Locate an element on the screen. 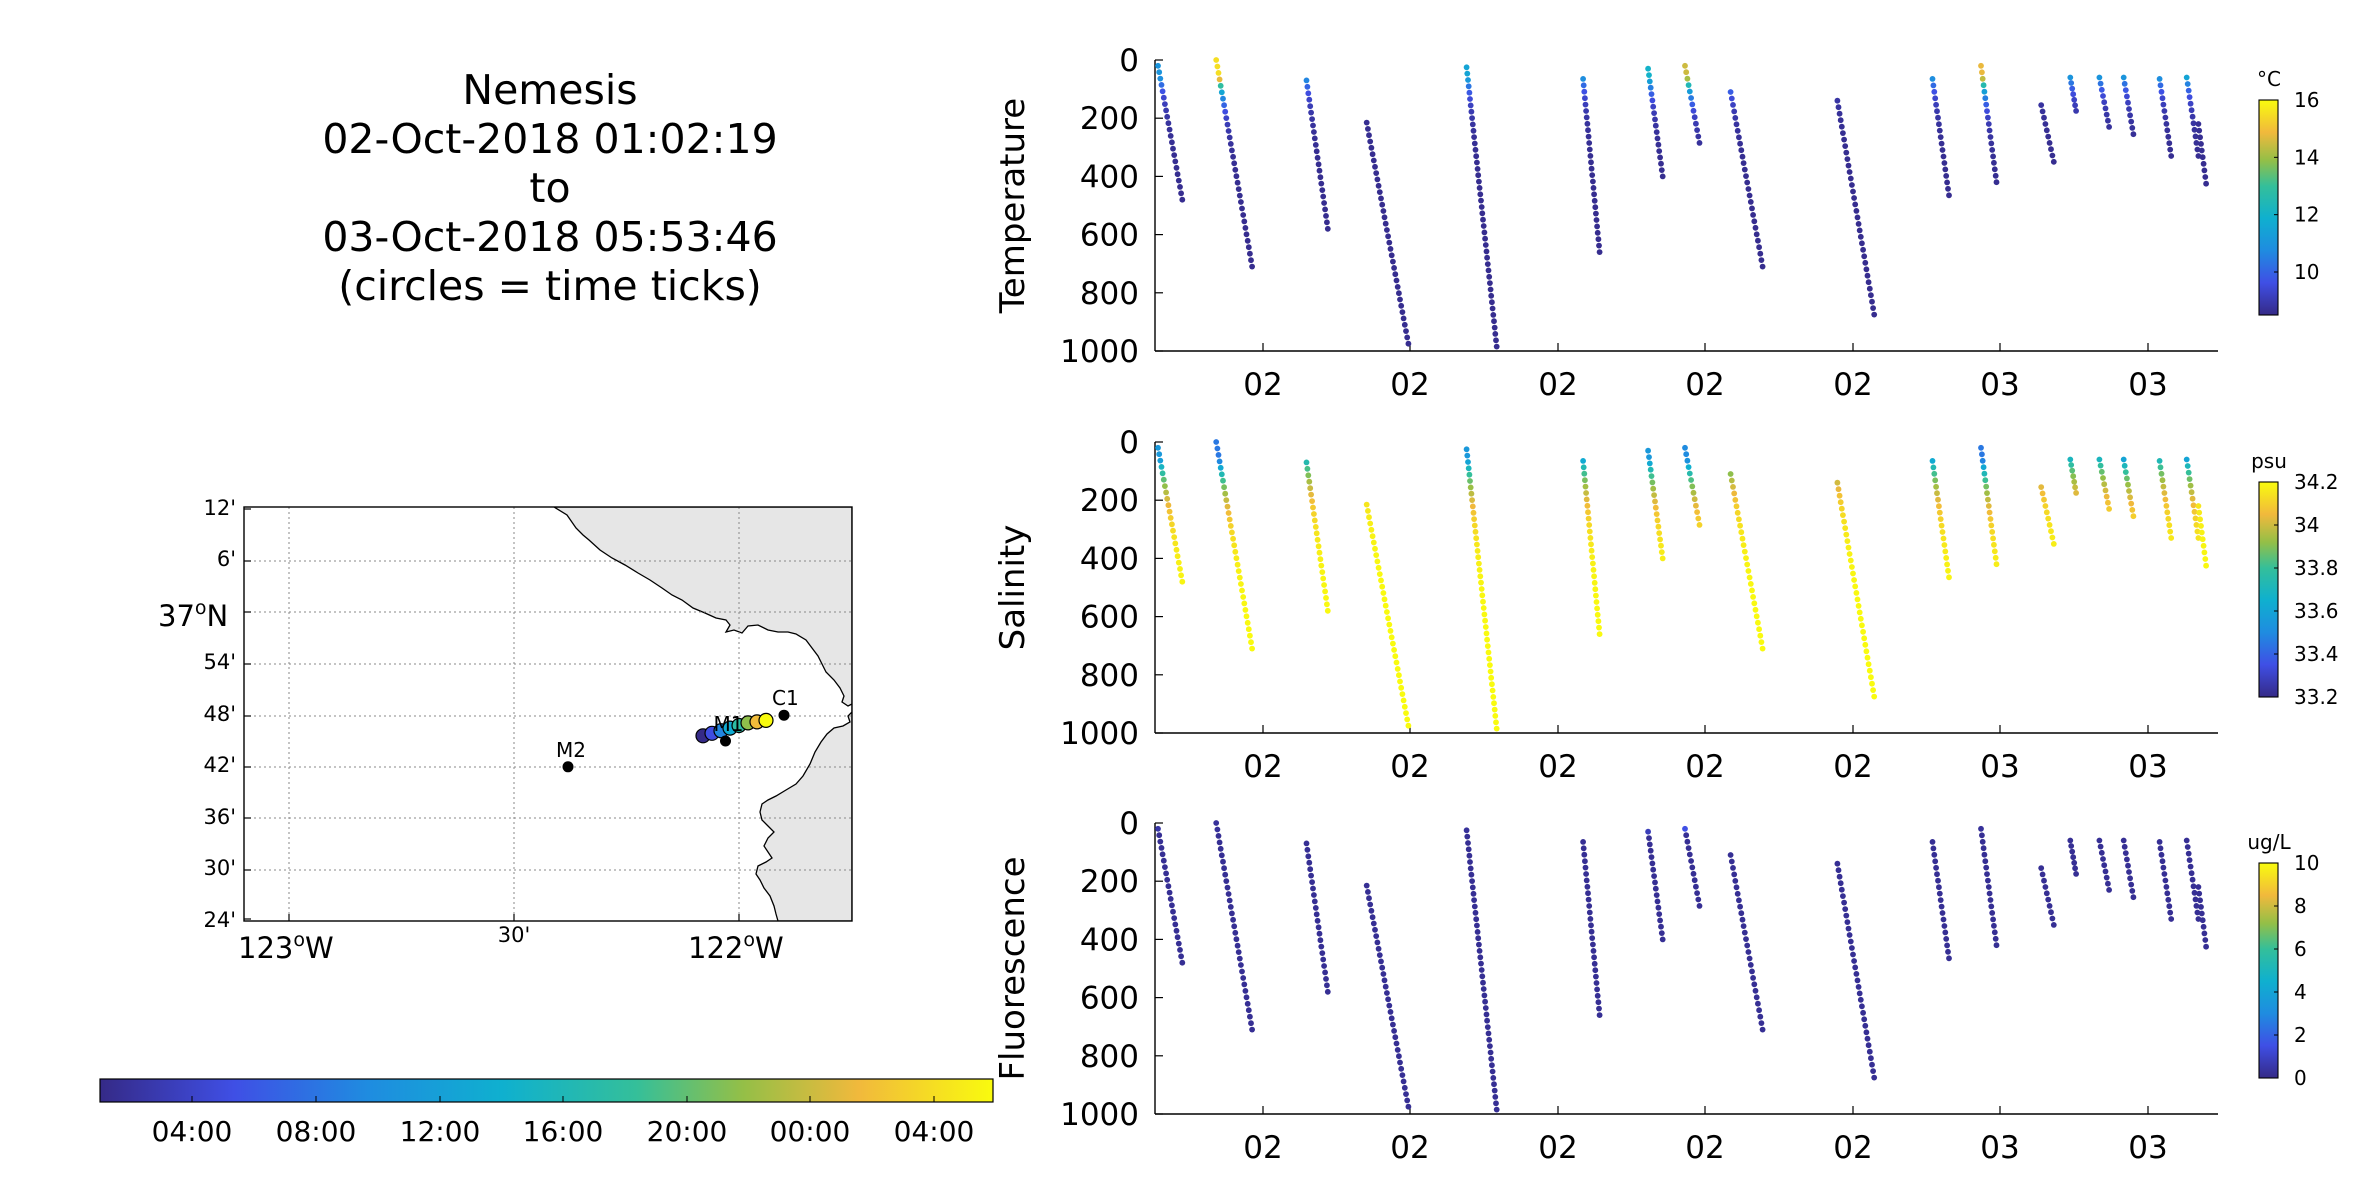  panel-y-tick-label: 400 is located at coordinates (1109, 559).